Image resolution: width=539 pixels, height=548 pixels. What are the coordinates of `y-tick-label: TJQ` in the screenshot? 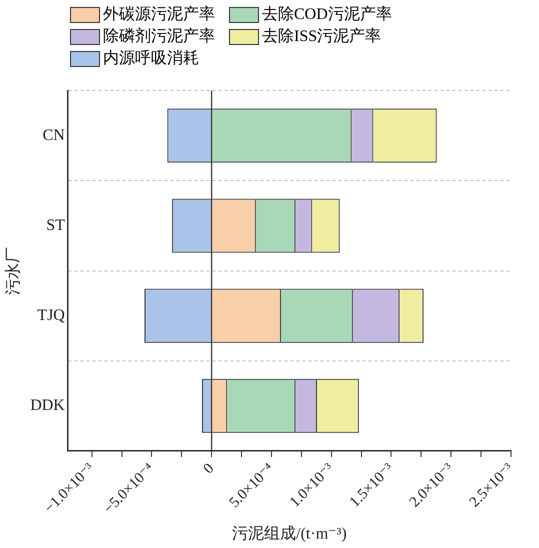 It's located at (51, 315).